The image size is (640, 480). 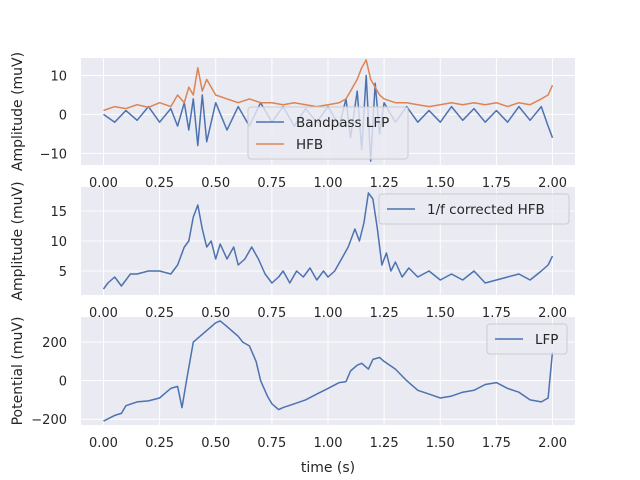 I want to click on legend-entry: LFP, so click(x=546, y=340).